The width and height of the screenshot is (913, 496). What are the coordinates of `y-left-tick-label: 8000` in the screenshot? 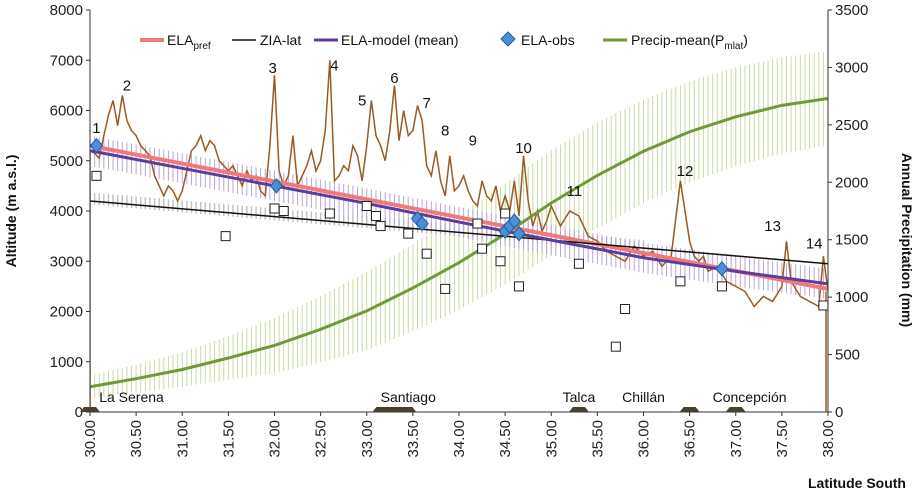 It's located at (66, 10).